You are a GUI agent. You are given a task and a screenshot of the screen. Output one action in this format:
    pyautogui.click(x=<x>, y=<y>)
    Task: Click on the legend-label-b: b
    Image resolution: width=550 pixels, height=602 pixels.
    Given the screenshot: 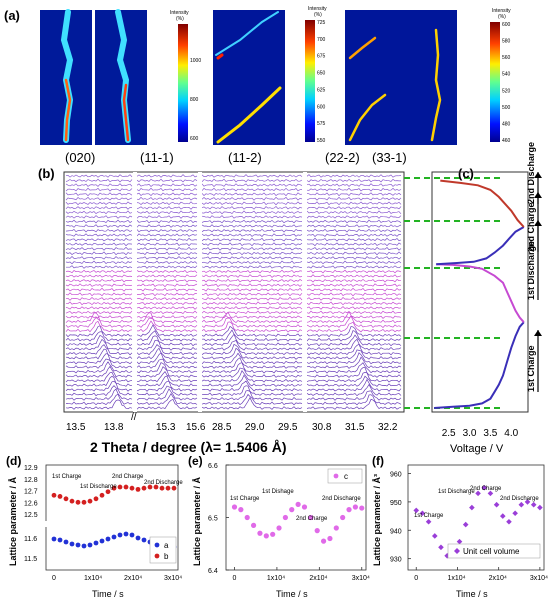 What is the action you would take?
    pyautogui.click(x=166, y=556)
    